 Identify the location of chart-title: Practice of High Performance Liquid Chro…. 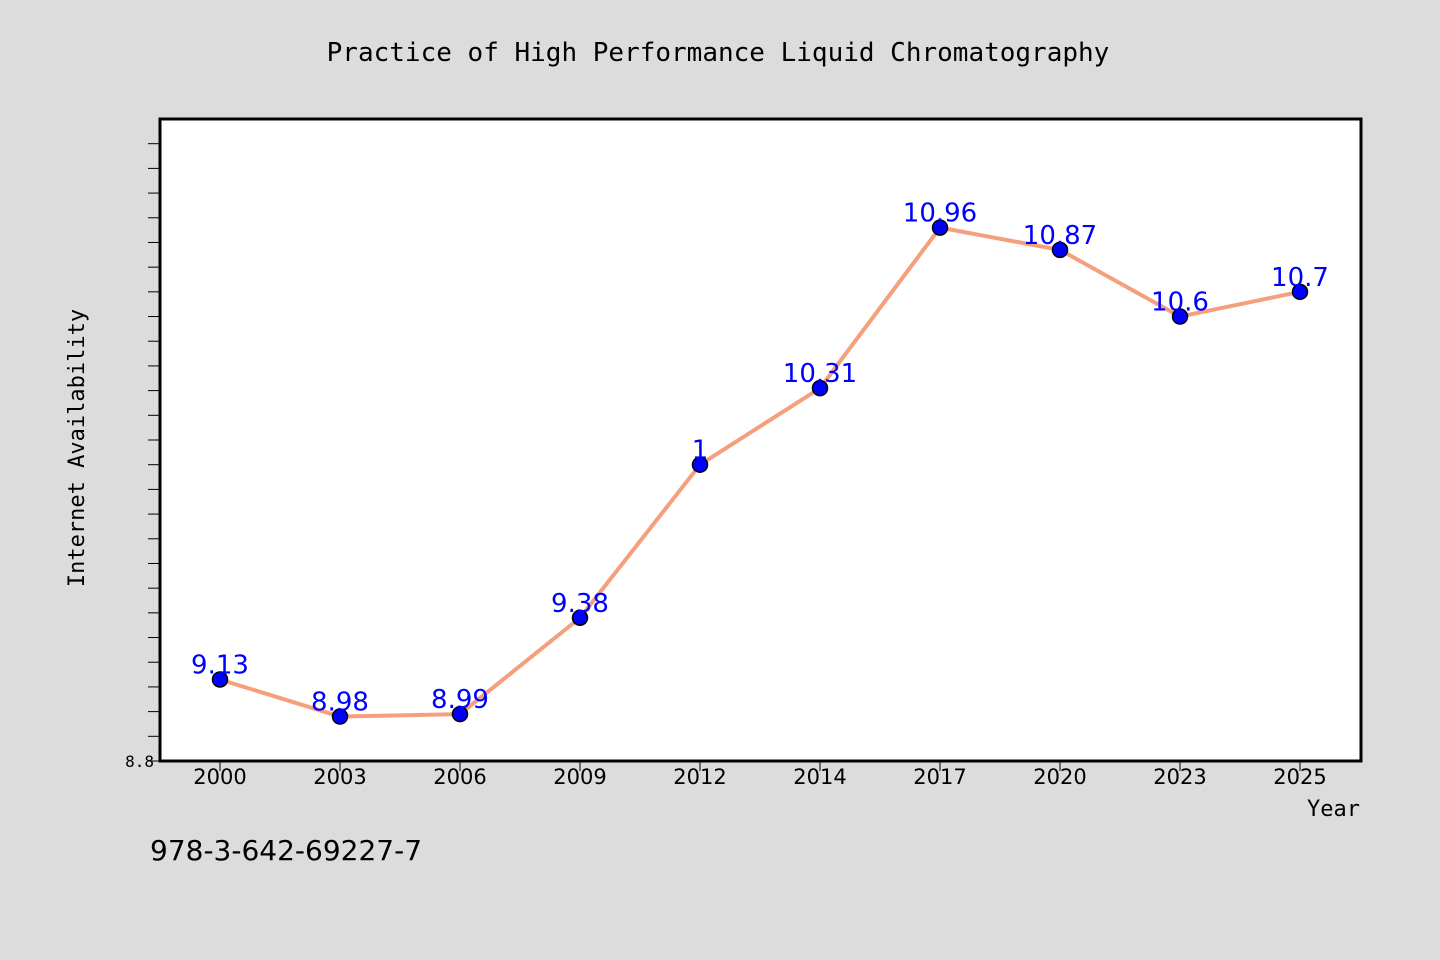
(718, 53).